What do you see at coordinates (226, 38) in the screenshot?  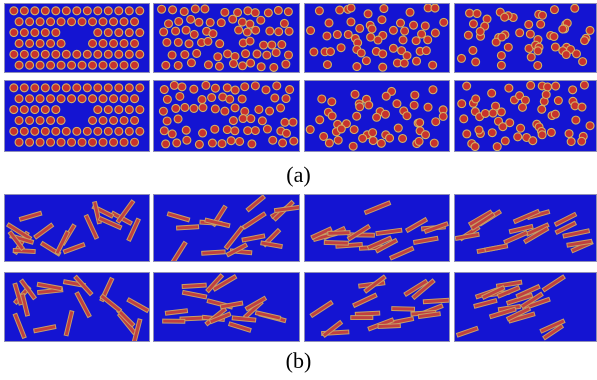 I see `disk-panel-r1-c2` at bounding box center [226, 38].